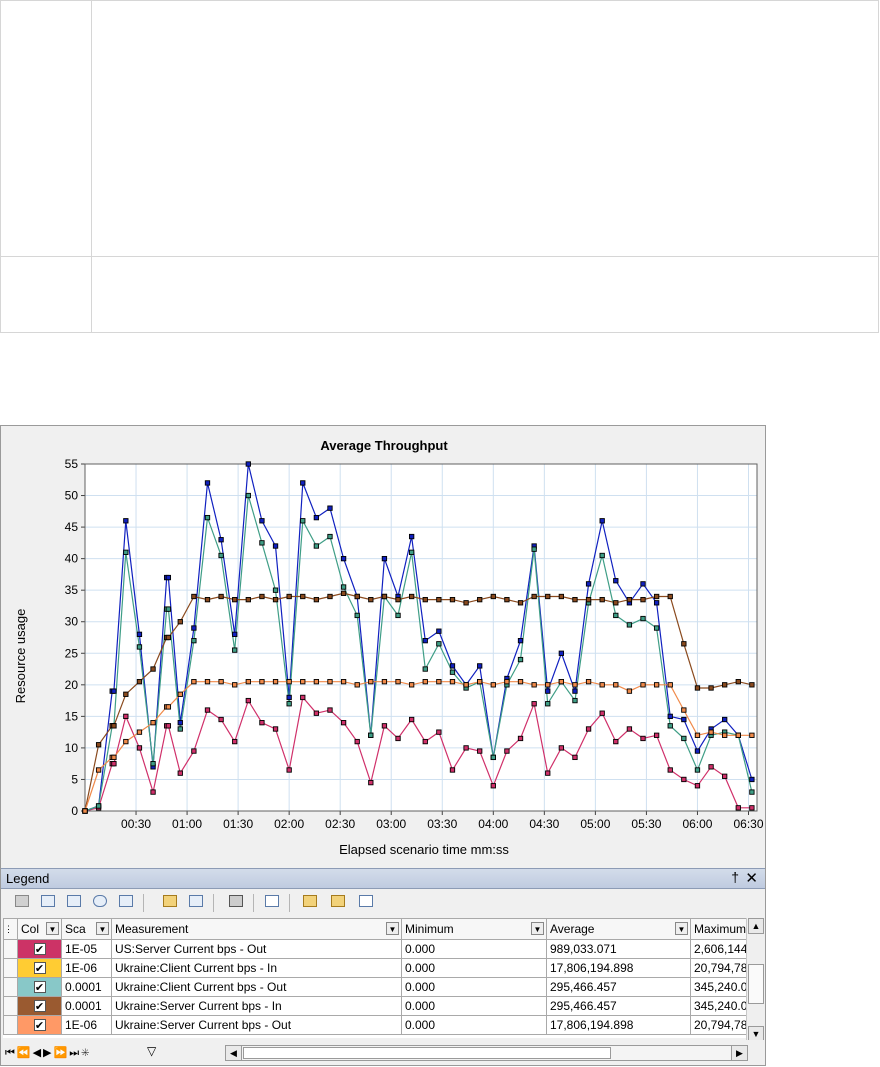 The height and width of the screenshot is (1067, 880). Describe the element at coordinates (21, 903) in the screenshot. I see `configure-icon` at that location.